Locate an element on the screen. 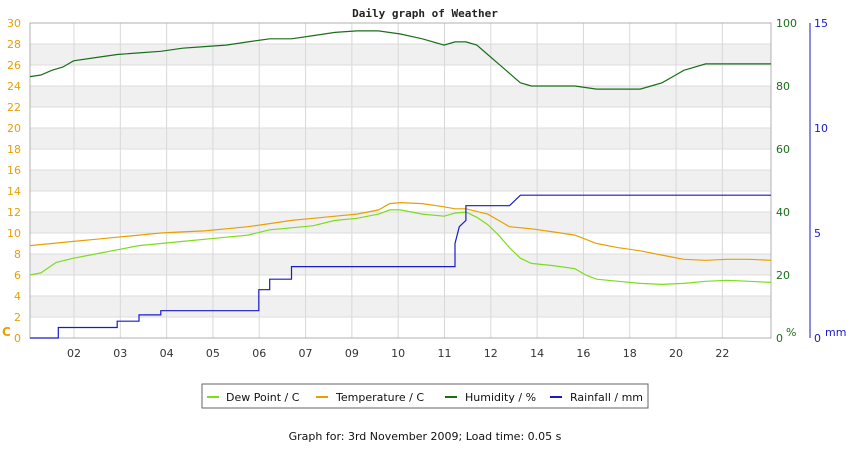 The image size is (850, 450). left-axis-tick-label: 16 is located at coordinates (14, 170).